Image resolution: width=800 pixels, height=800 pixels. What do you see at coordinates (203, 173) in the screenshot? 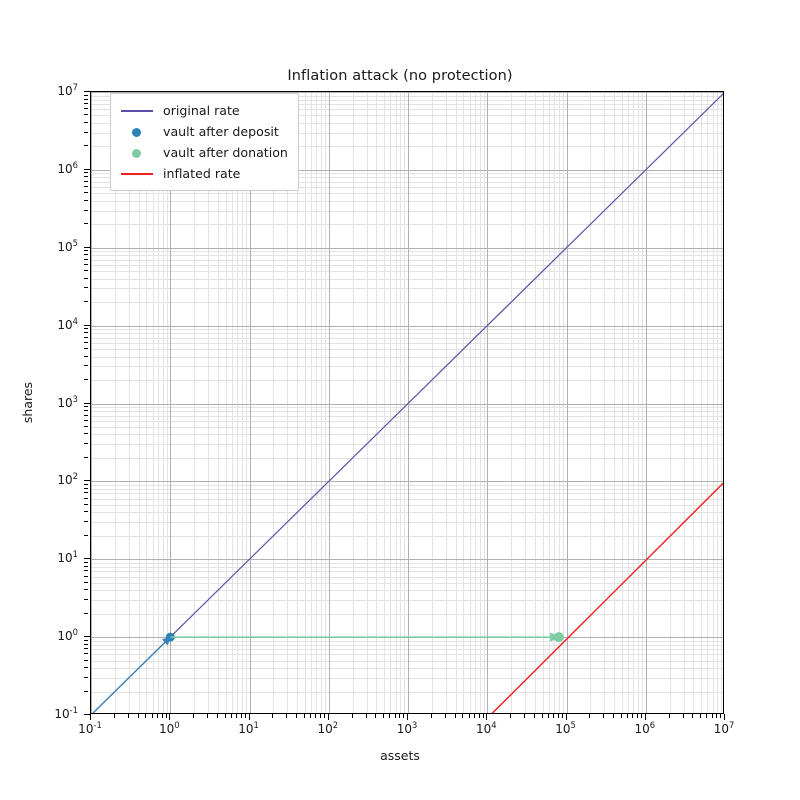
I see `legend-item-inflated-rate: inflated rate` at bounding box center [203, 173].